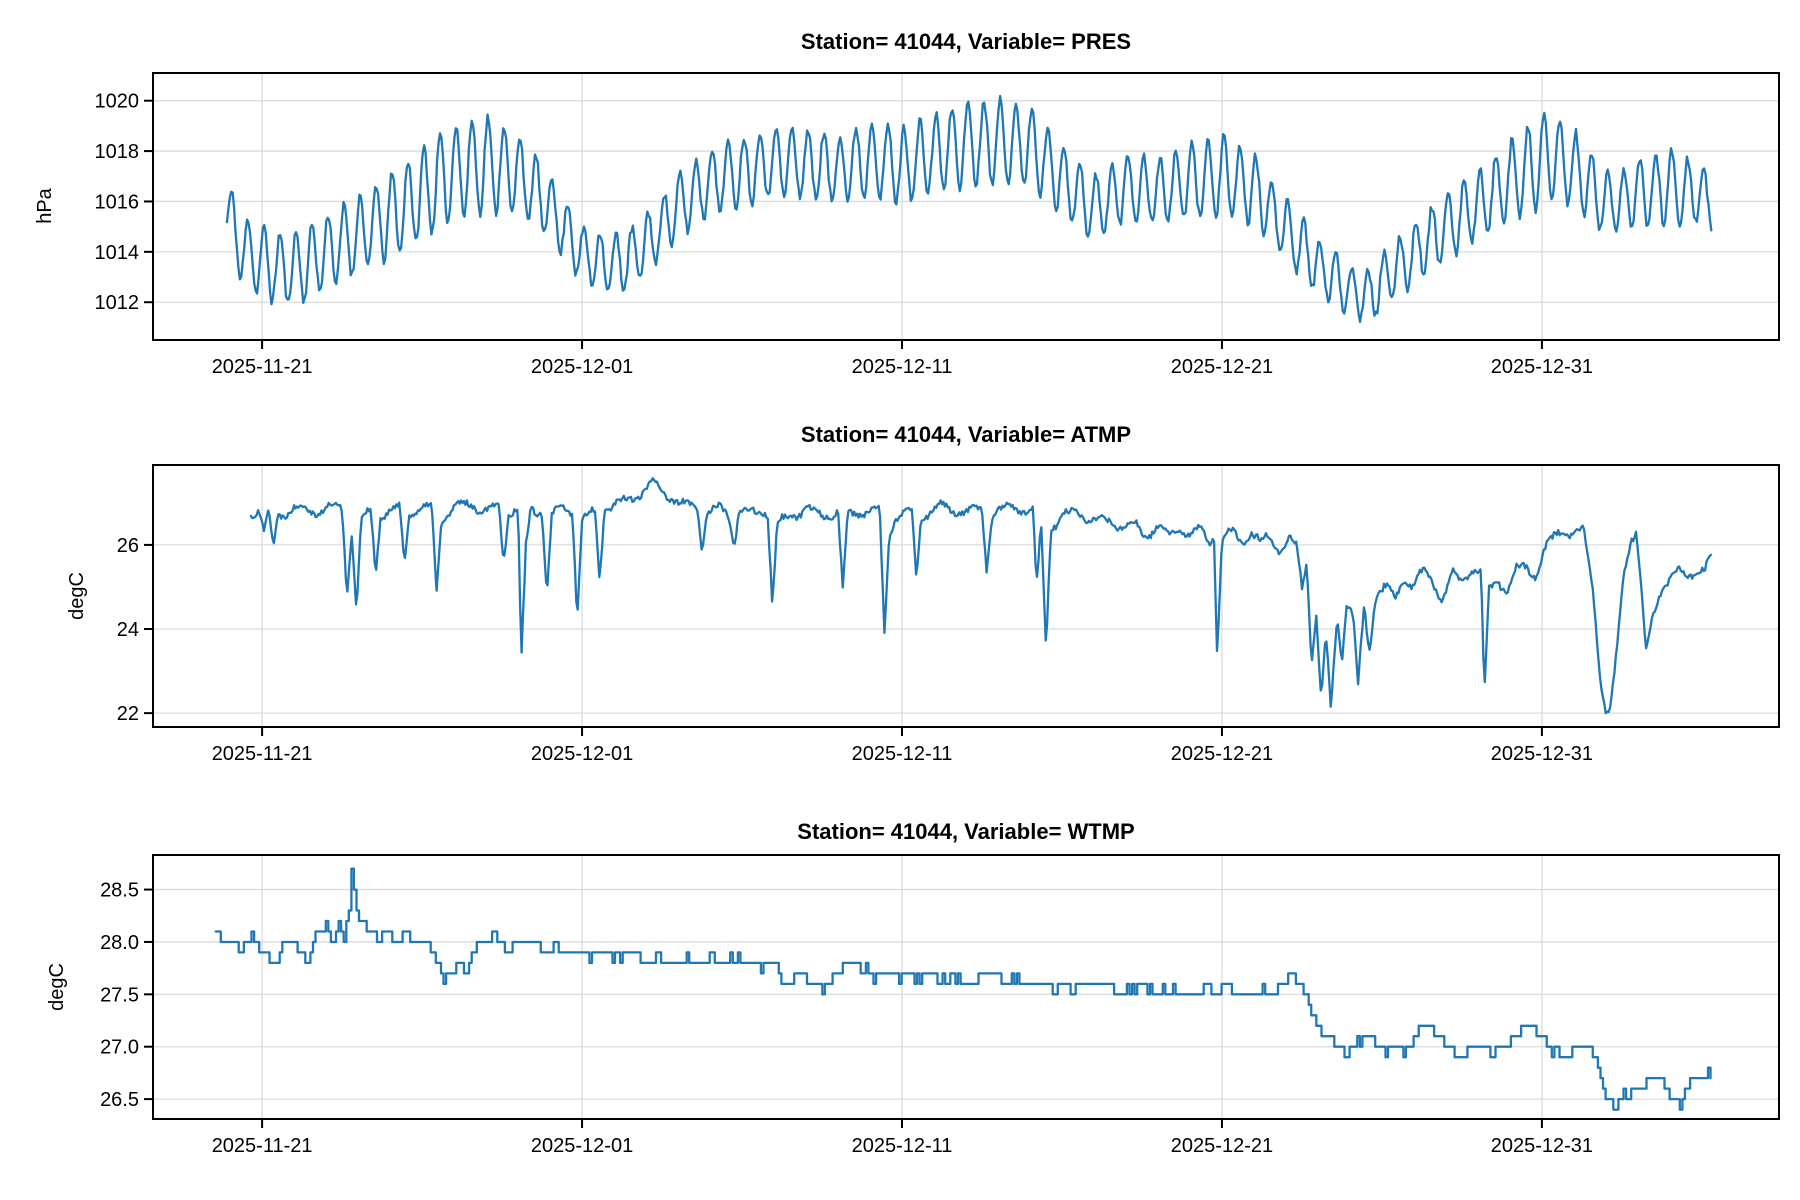 The width and height of the screenshot is (1800, 1200). What do you see at coordinates (128, 630) in the screenshot?
I see `y-tick-label: 24` at bounding box center [128, 630].